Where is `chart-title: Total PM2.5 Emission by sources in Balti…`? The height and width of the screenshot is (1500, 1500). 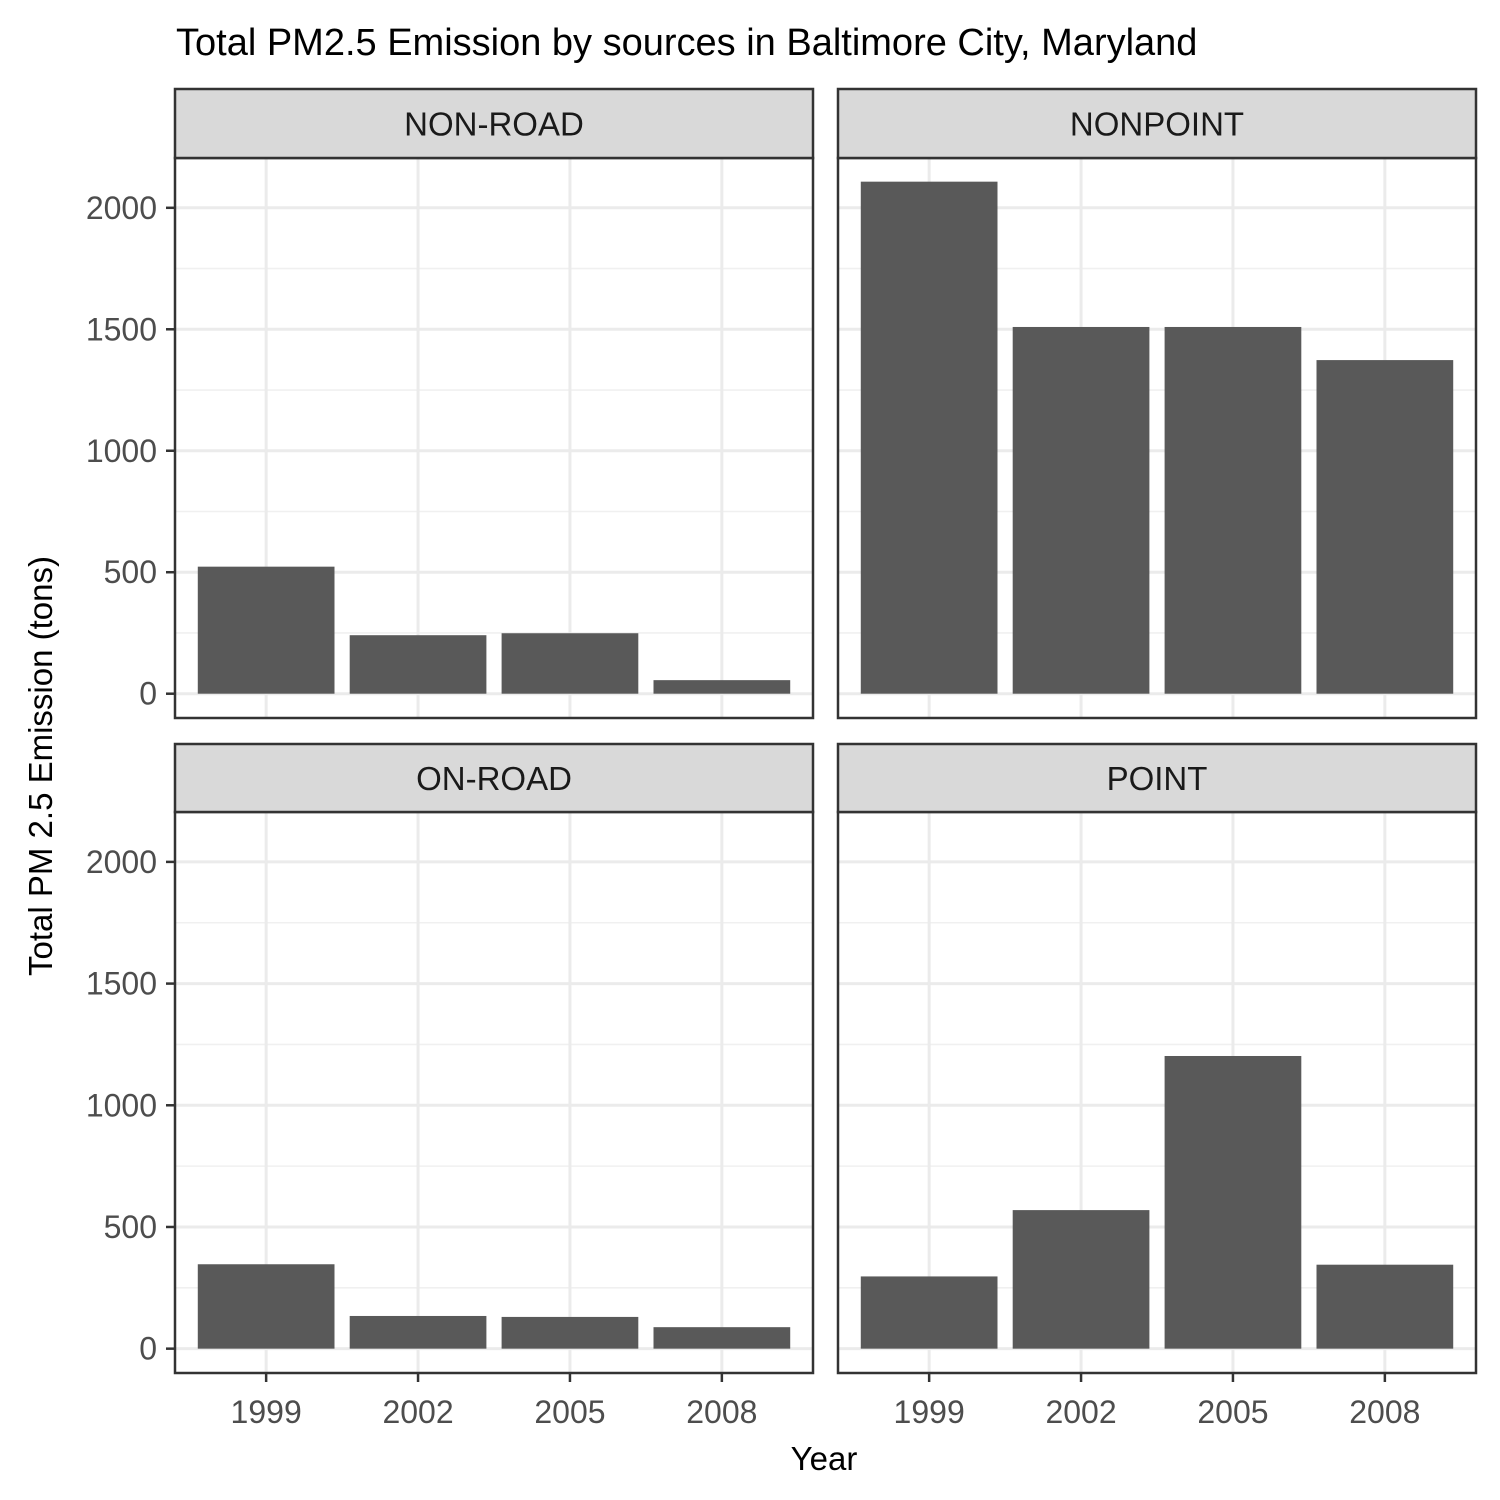
chart-title: Total PM2.5 Emission by sources in Balti… is located at coordinates (686, 43).